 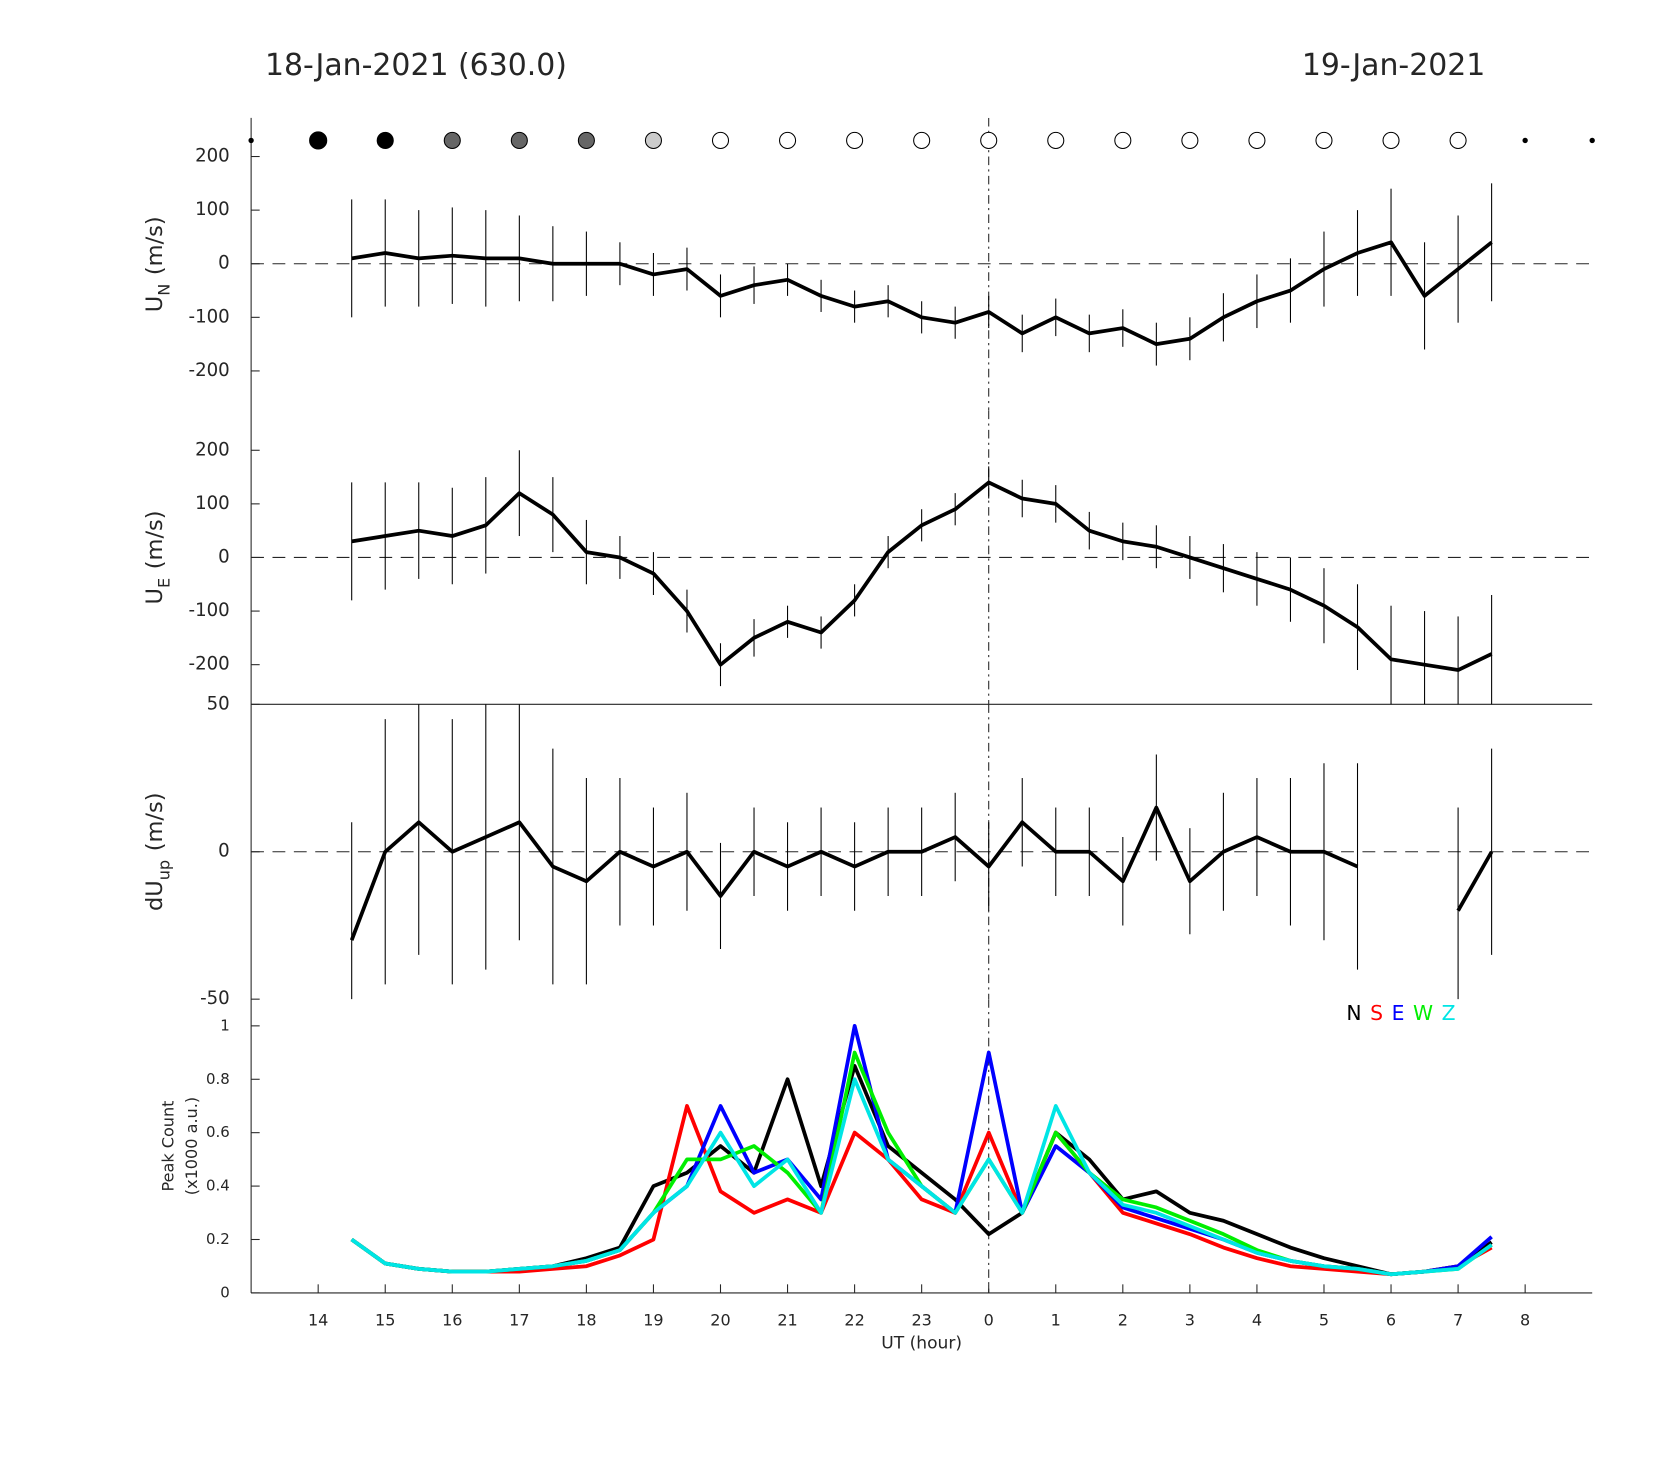 I want to click on y-axis-label: (x1000 a.u.), so click(x=191, y=1146).